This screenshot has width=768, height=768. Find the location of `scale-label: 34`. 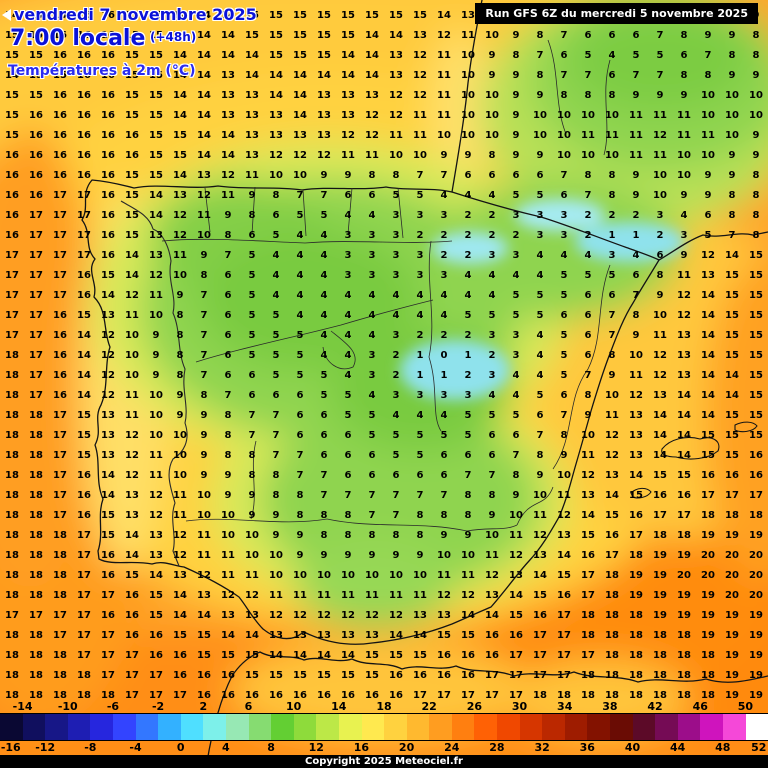

scale-label: 34 is located at coordinates (565, 706).